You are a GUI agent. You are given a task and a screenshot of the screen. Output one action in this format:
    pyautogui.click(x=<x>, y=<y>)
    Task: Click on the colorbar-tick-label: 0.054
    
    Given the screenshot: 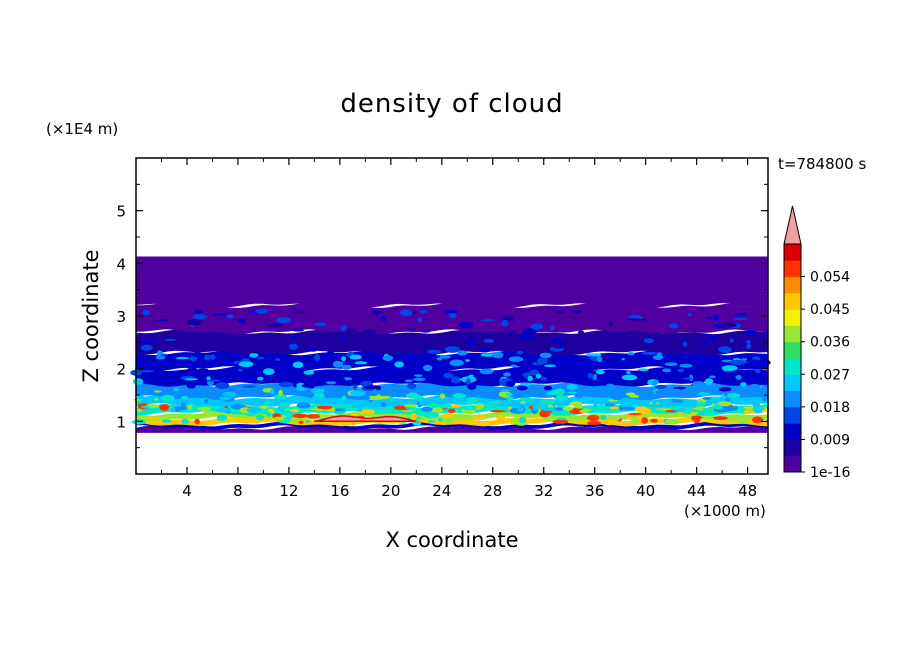 What is the action you would take?
    pyautogui.click(x=830, y=278)
    